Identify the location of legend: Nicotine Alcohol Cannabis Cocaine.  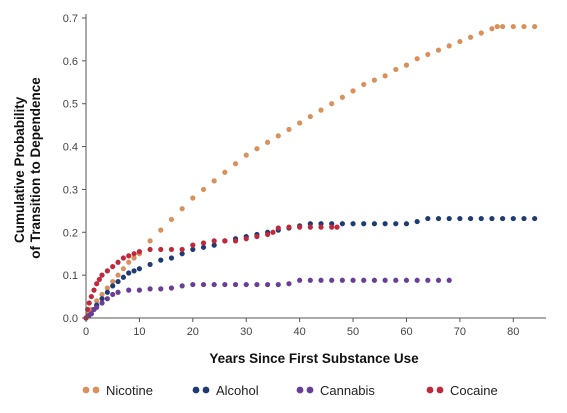
(290, 390).